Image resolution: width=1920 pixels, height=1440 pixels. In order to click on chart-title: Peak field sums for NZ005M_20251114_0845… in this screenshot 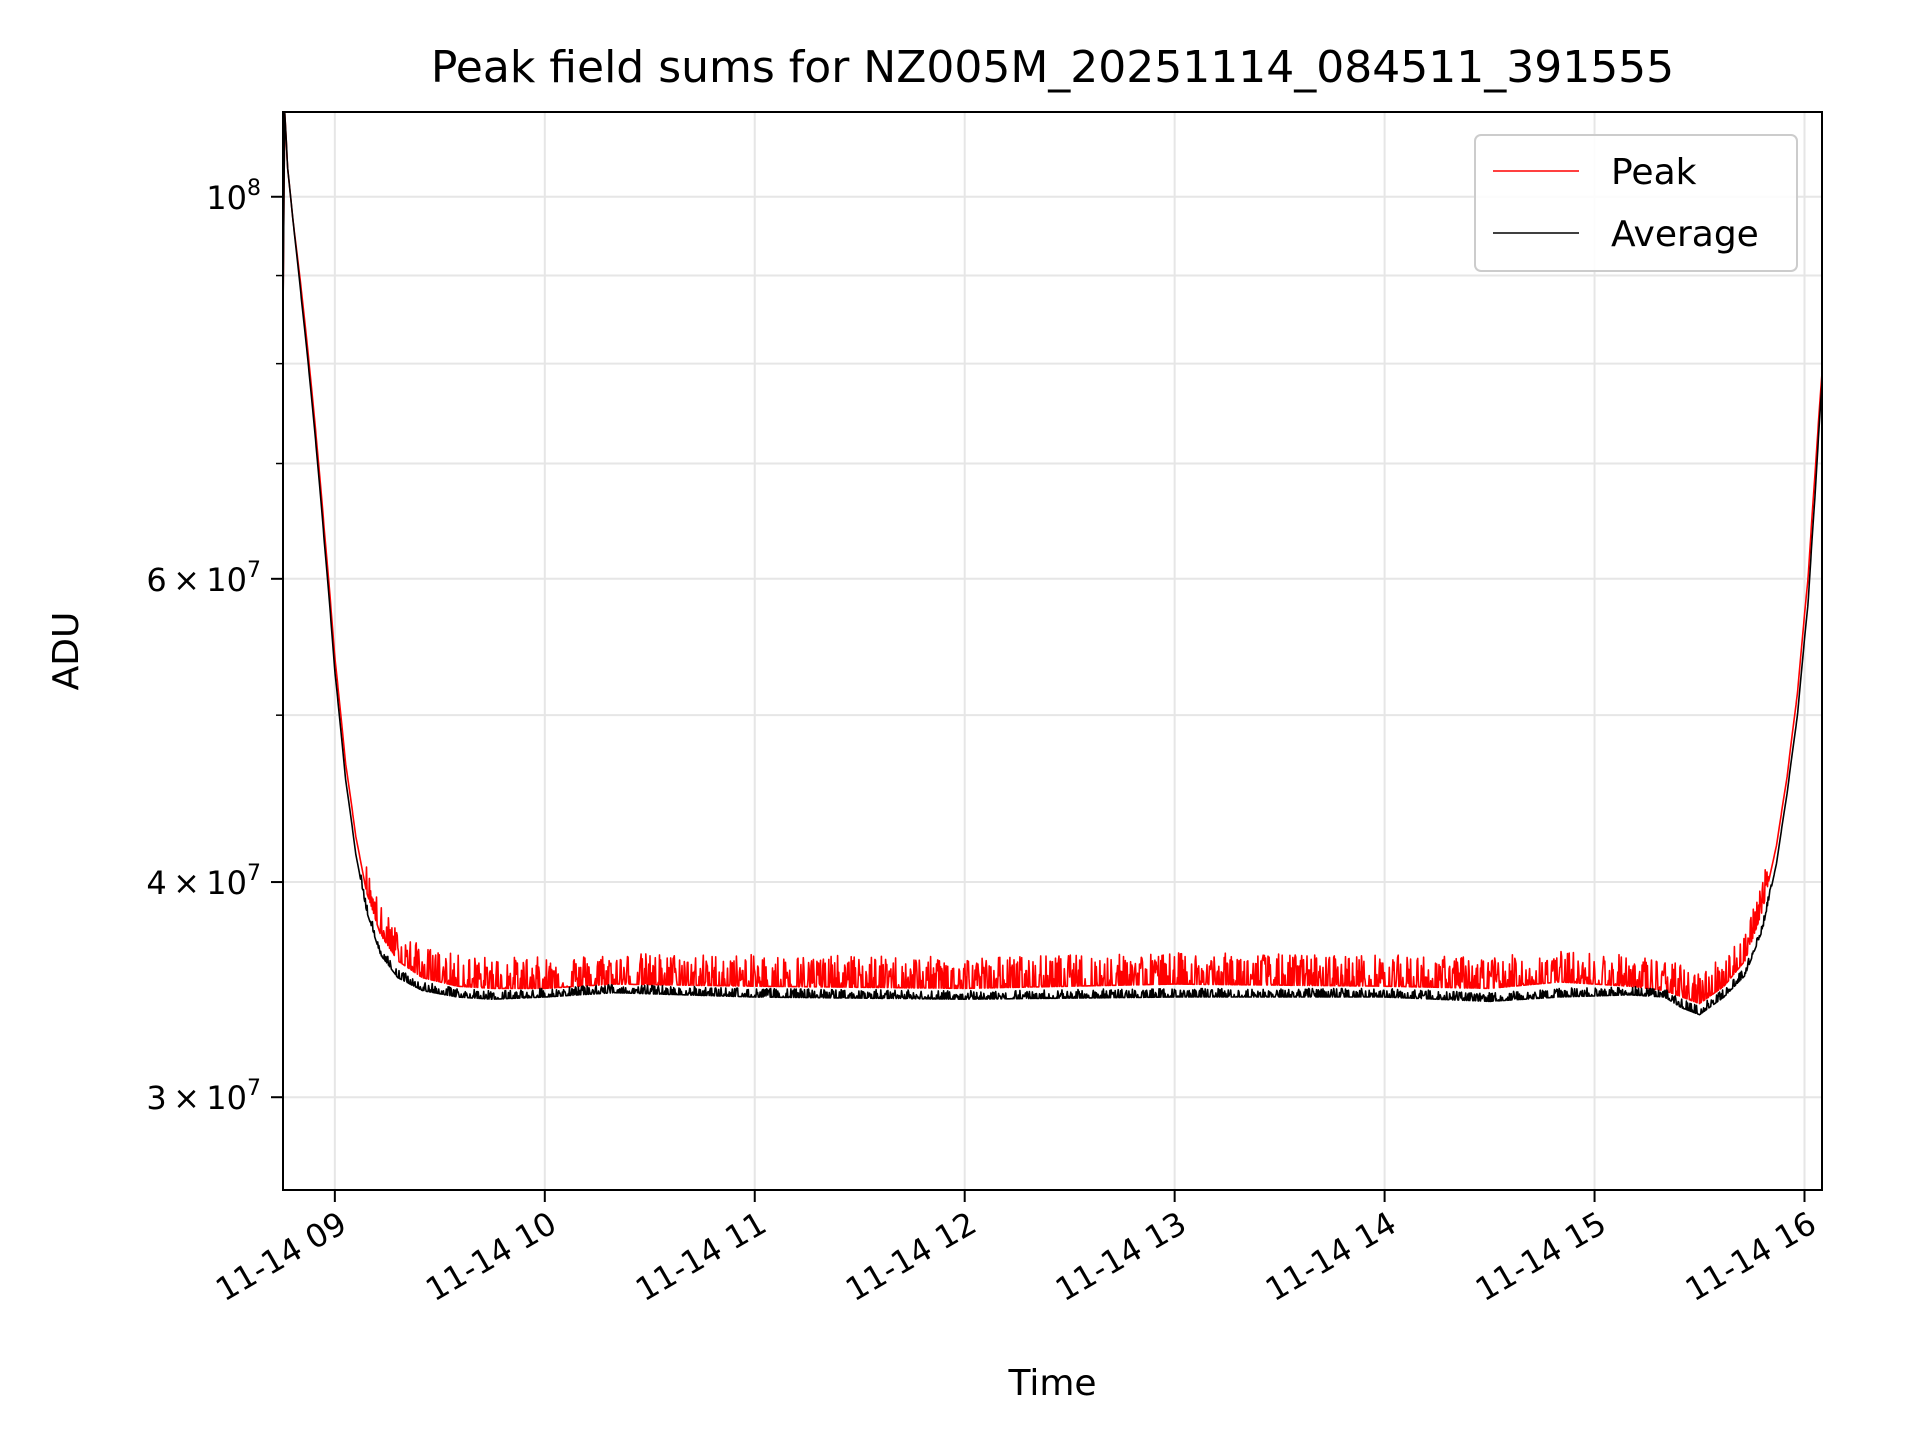, I will do `click(1052, 67)`.